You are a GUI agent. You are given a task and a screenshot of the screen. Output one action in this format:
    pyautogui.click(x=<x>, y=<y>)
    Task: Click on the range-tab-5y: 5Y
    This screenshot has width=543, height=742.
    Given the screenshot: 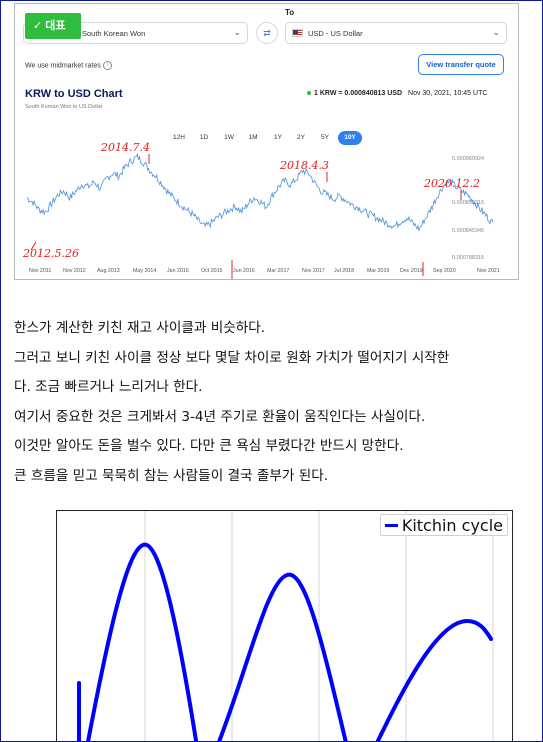 What is the action you would take?
    pyautogui.click(x=325, y=137)
    